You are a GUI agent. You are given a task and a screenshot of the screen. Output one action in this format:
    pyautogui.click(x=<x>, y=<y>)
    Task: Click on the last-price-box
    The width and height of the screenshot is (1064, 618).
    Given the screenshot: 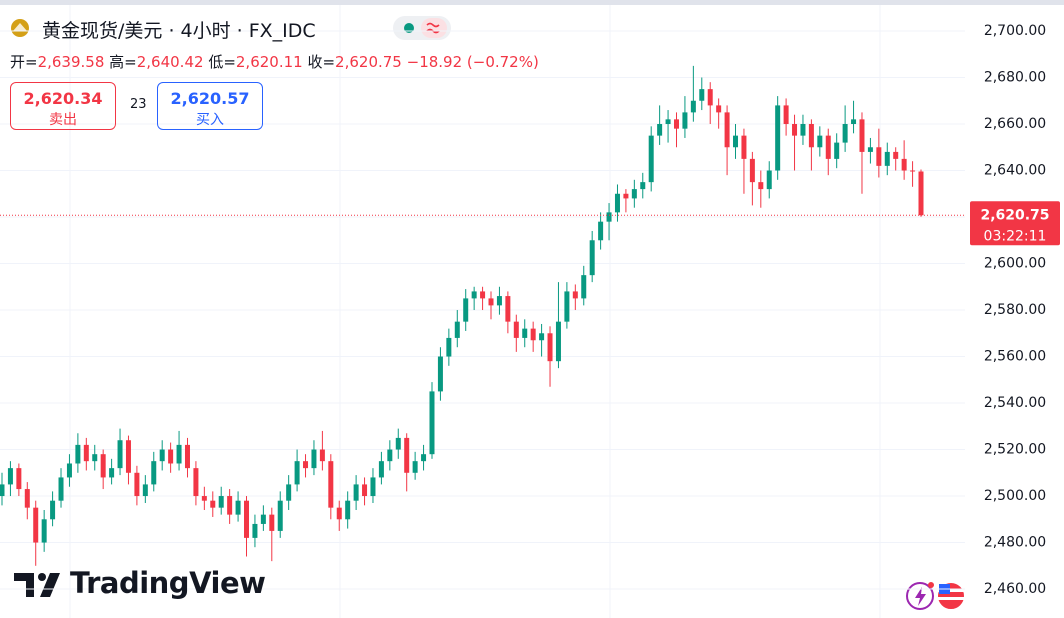 What is the action you would take?
    pyautogui.click(x=1015, y=223)
    